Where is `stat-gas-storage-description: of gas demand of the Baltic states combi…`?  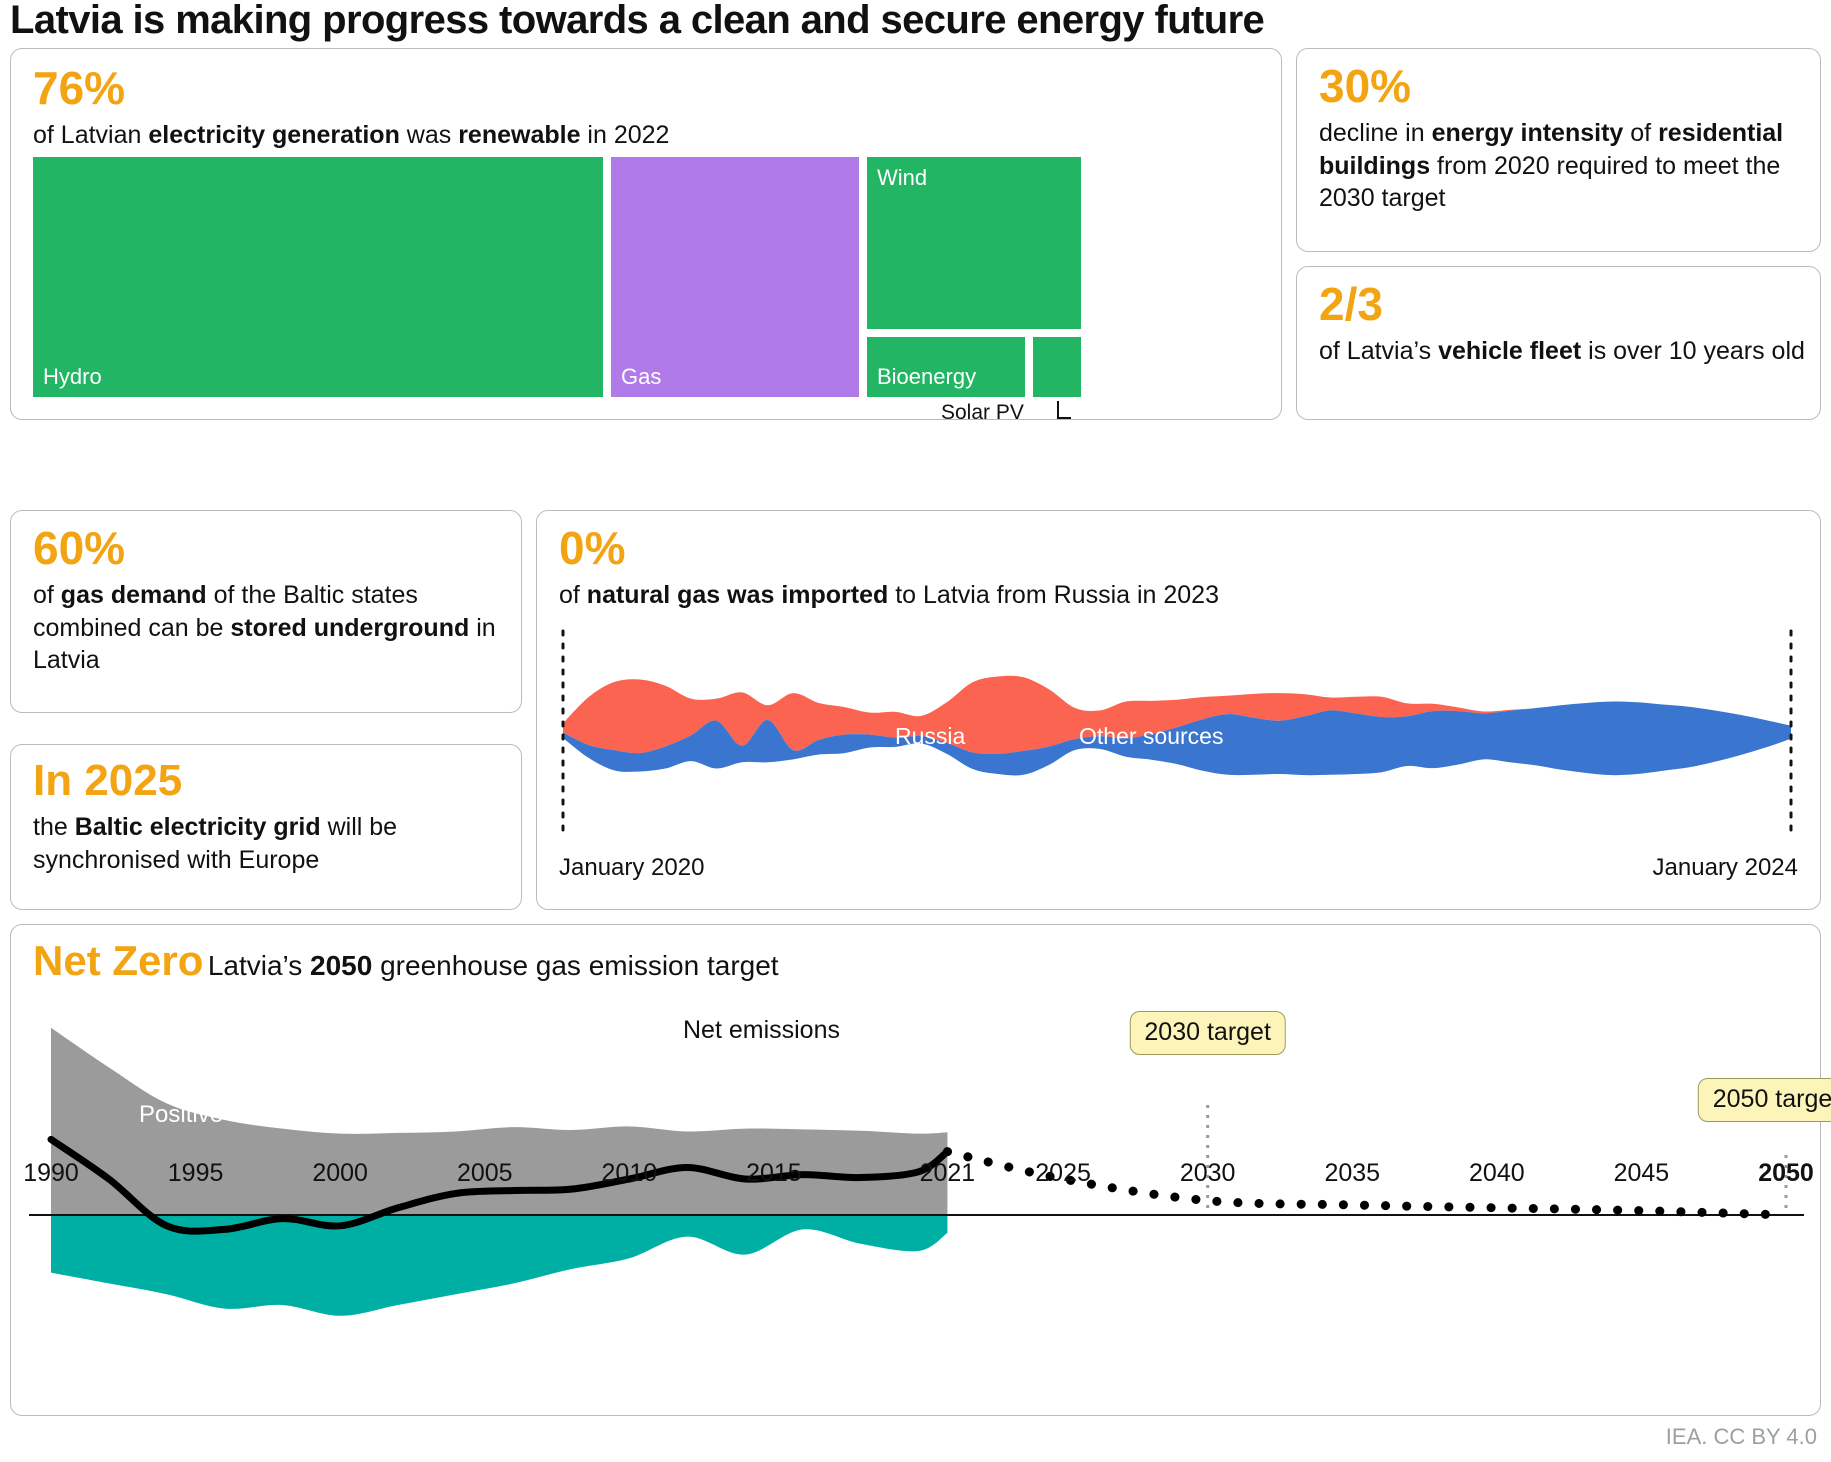
stat-gas-storage-description: of gas demand of the Baltic states combi… is located at coordinates (264, 627).